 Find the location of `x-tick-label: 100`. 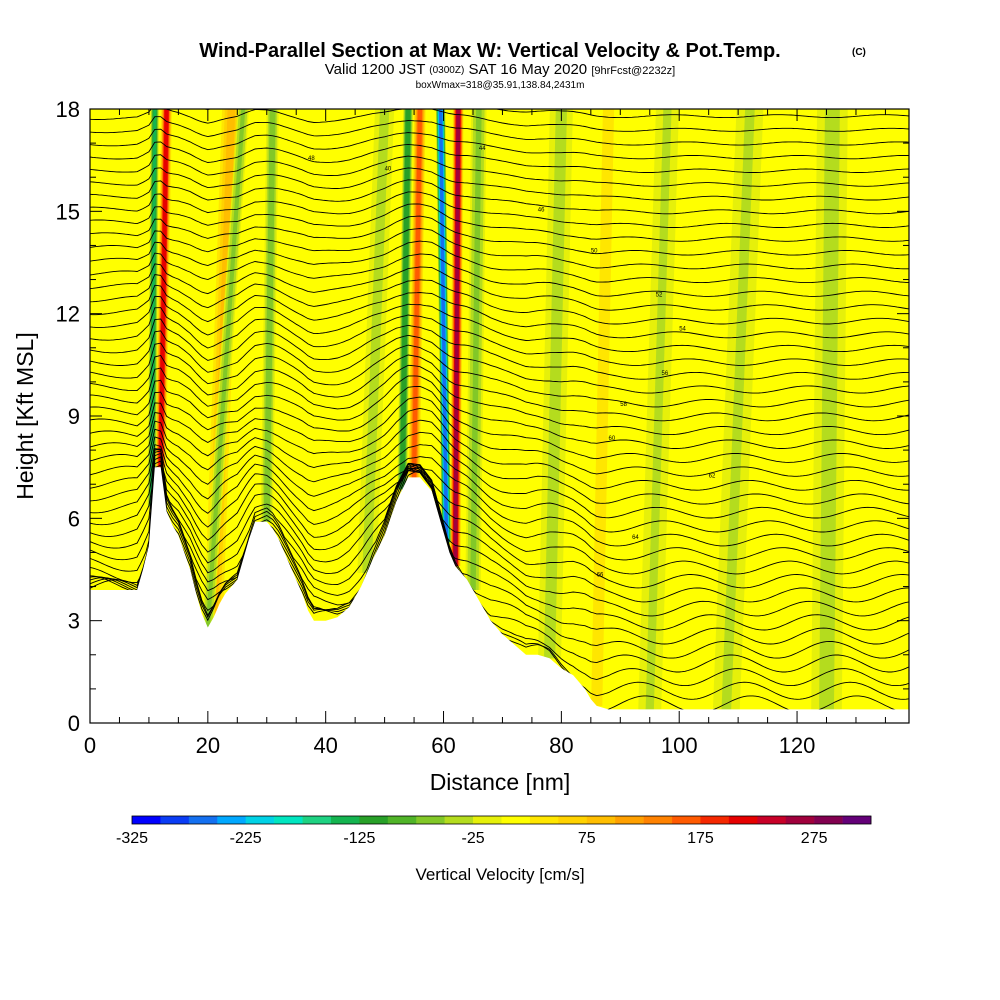

x-tick-label: 100 is located at coordinates (679, 745).